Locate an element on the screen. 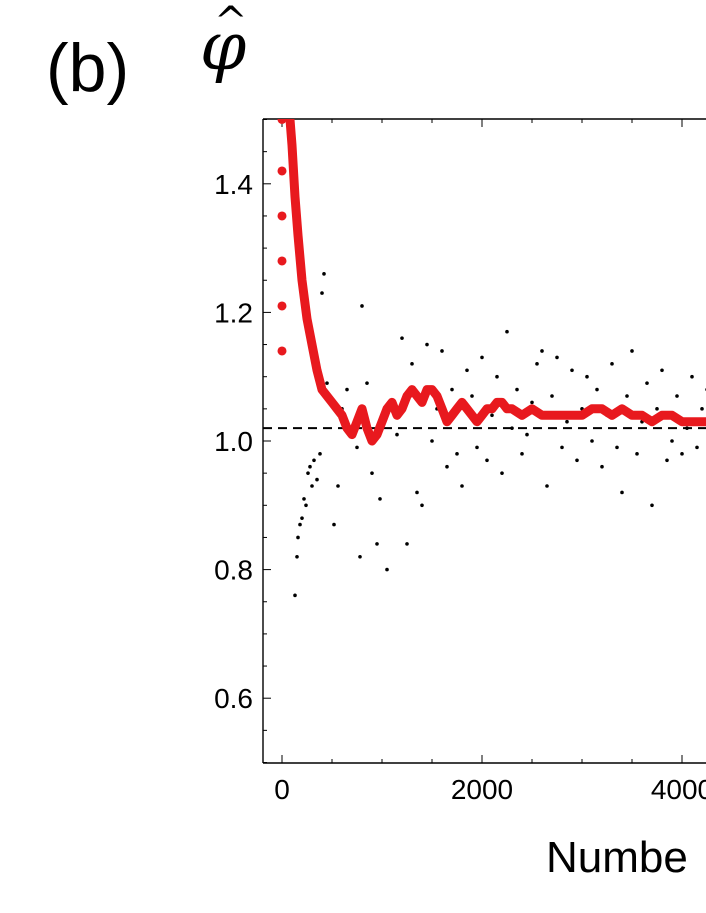 This screenshot has width=706, height=913. x-tick-label: 2000 is located at coordinates (482, 789).